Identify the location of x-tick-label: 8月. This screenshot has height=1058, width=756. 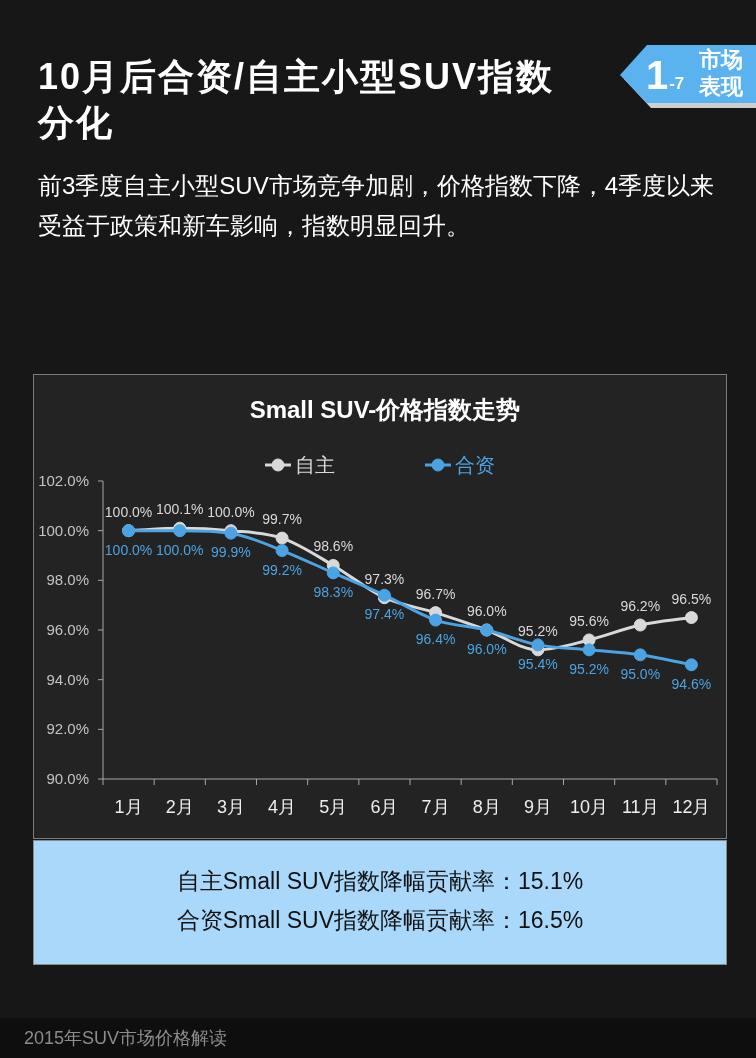
(486, 807).